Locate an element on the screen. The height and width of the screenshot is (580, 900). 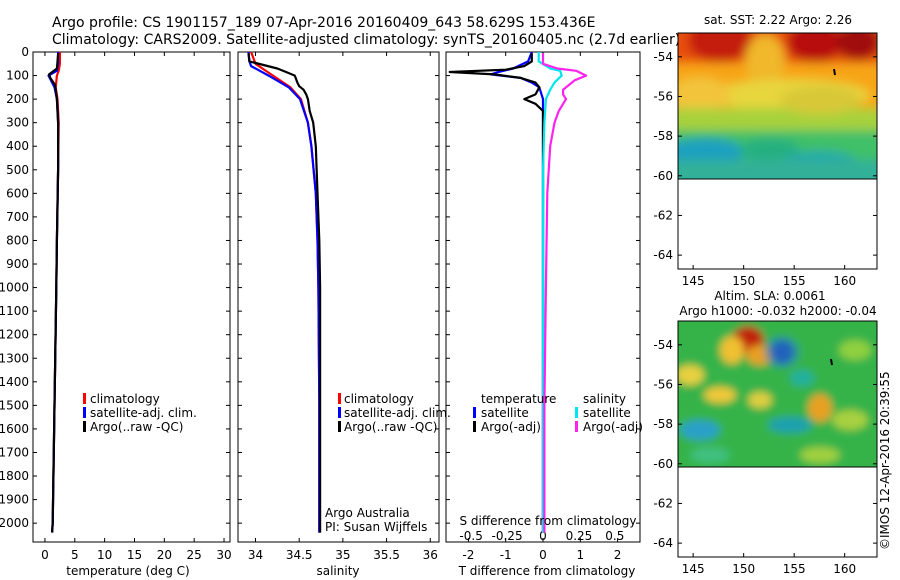
argo-position-marker is located at coordinates (834, 72).